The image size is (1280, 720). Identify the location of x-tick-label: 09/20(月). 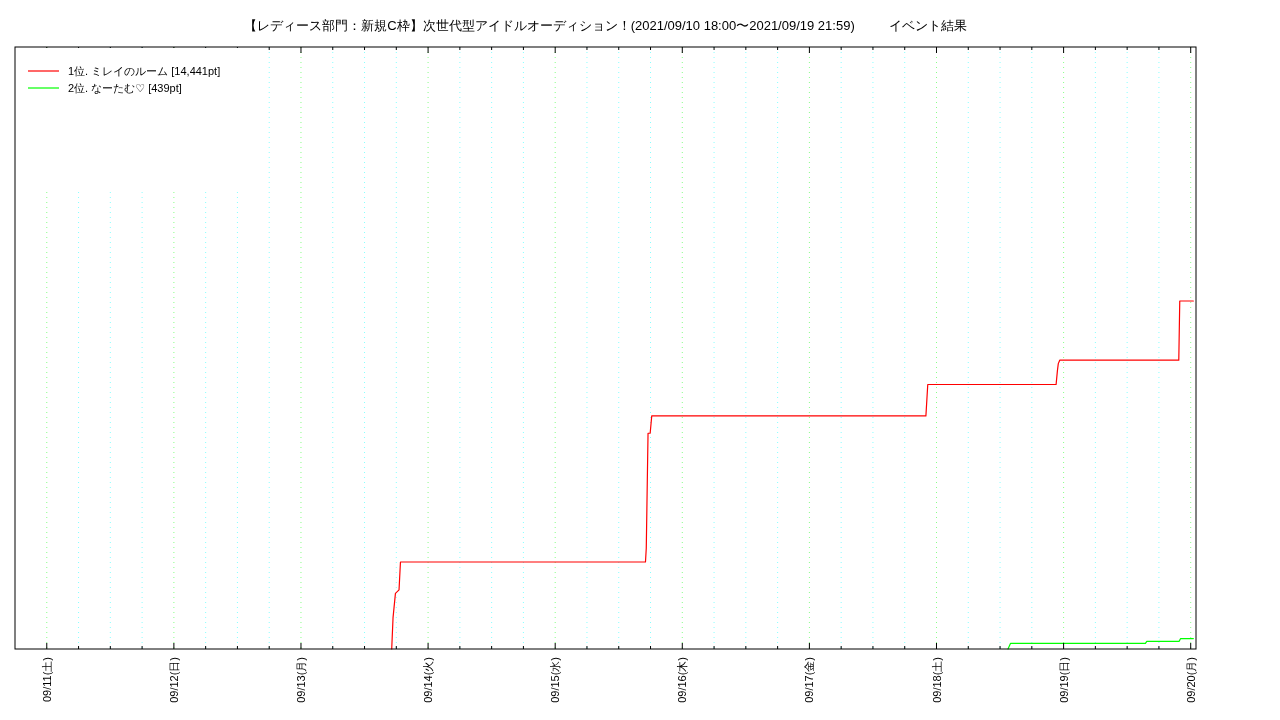
(1190, 680).